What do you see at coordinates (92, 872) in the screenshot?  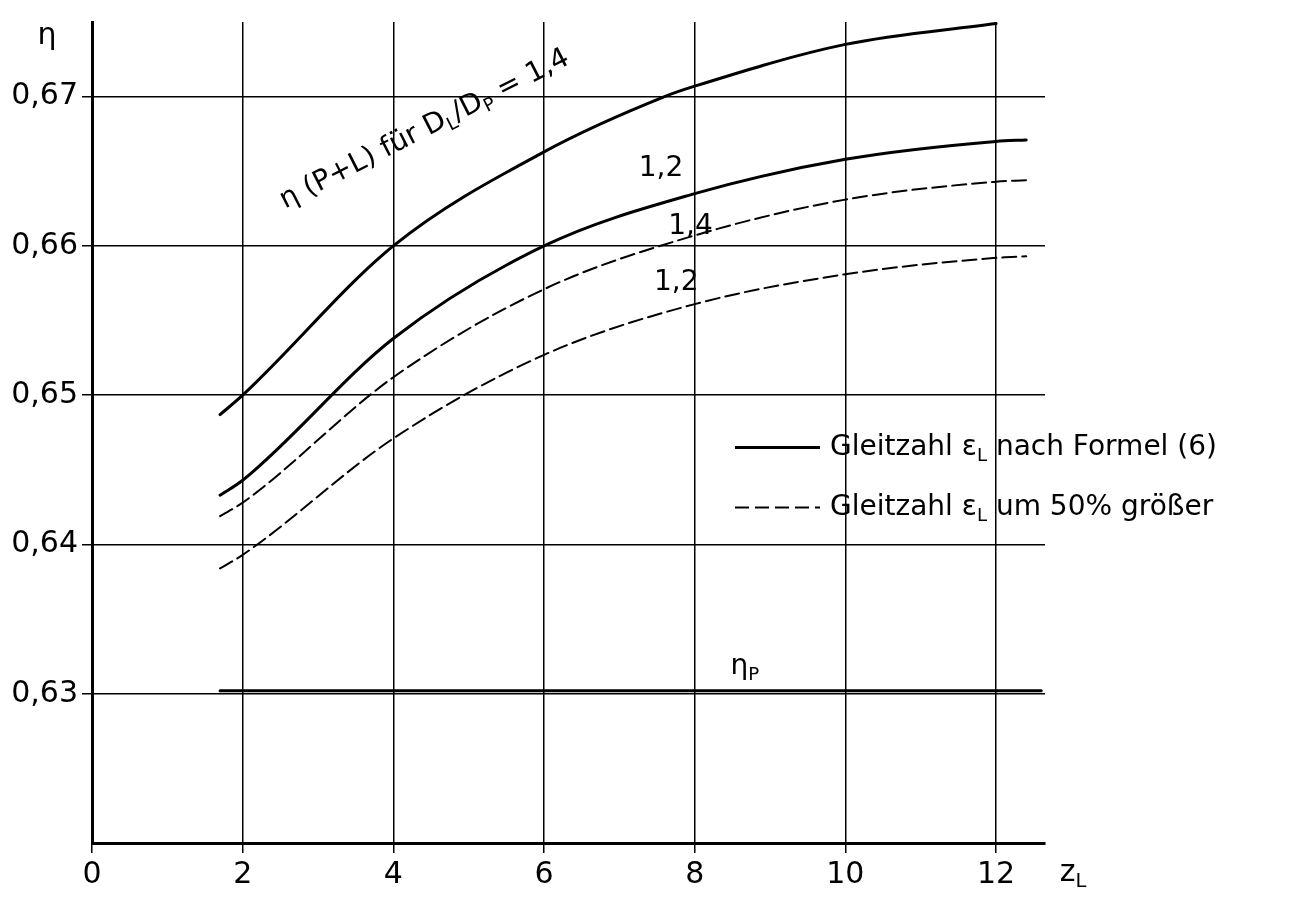 I see `x-tick-label: 0` at bounding box center [92, 872].